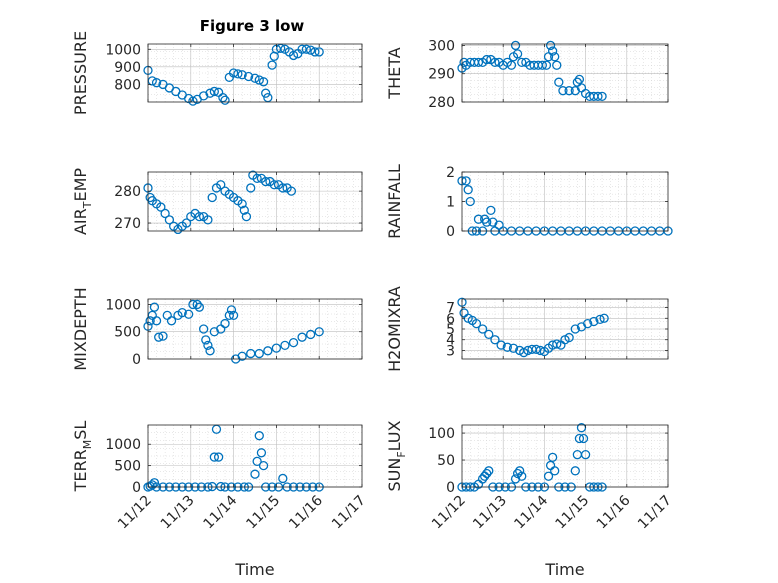 The height and width of the screenshot is (583, 778). Describe the element at coordinates (394, 73) in the screenshot. I see `y-axis-label: THETA` at that location.